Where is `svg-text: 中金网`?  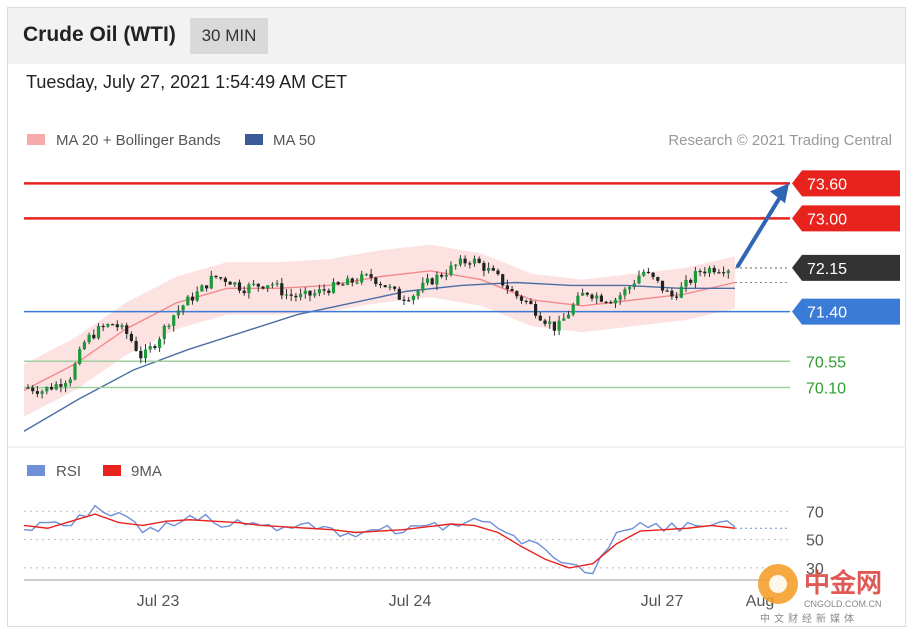 svg-text: 中金网 is located at coordinates (843, 583).